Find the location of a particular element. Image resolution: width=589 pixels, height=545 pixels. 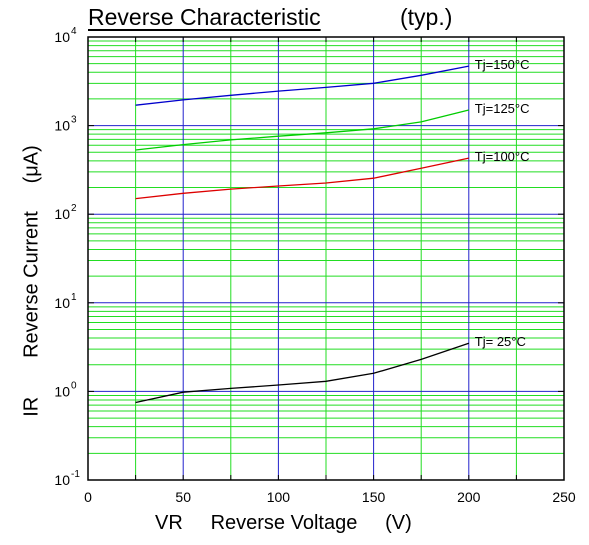

x-tick-label: 200 is located at coordinates (469, 497).